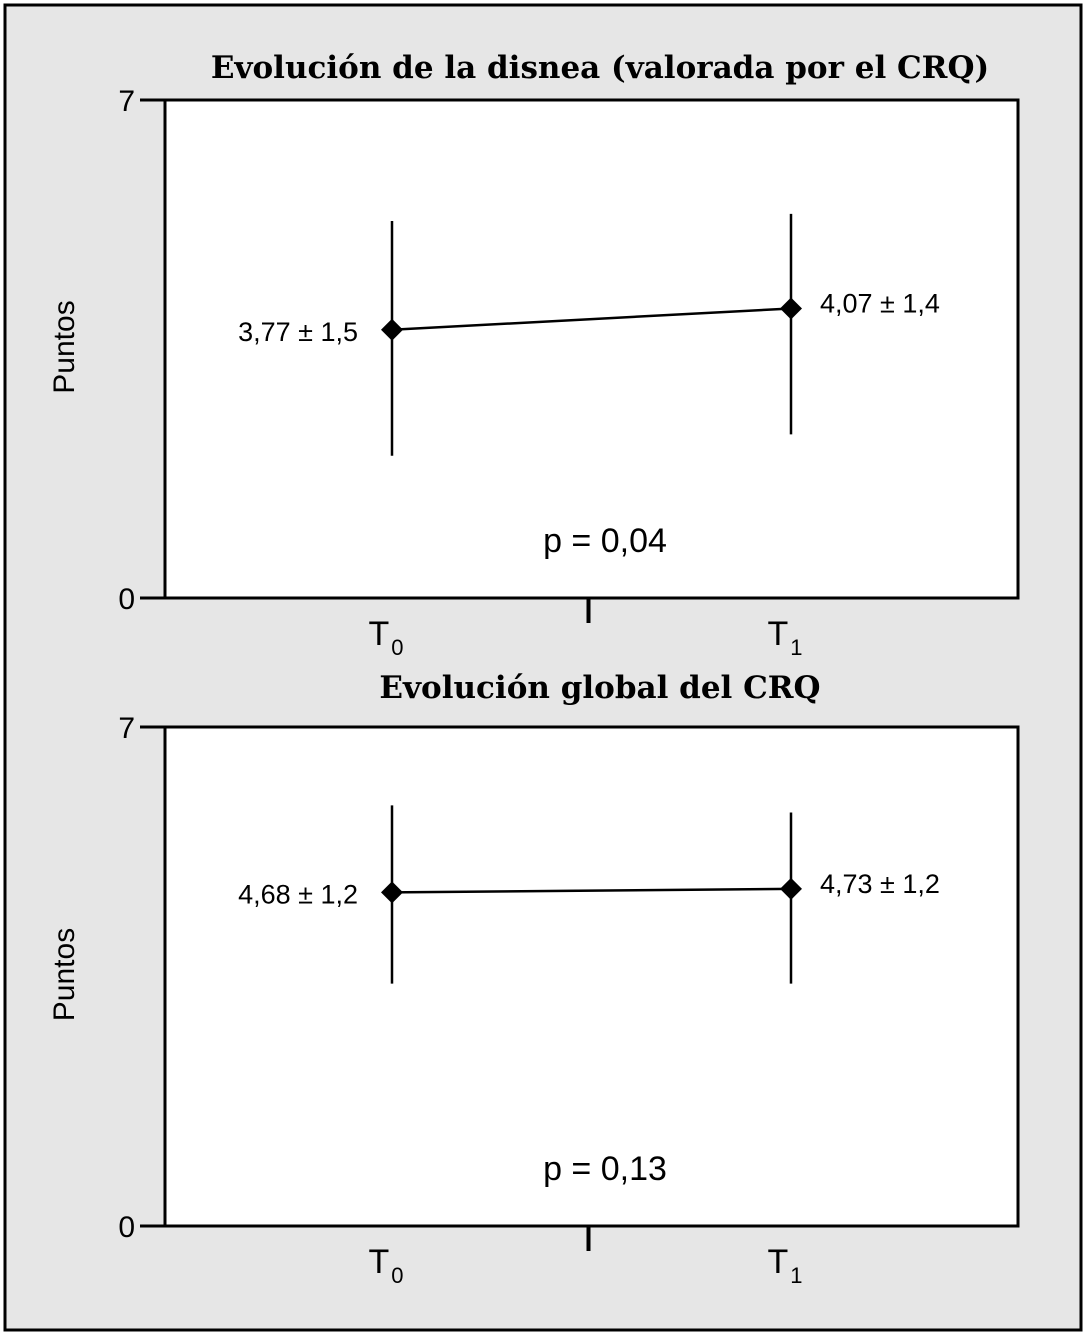 This screenshot has height=1336, width=1086. What do you see at coordinates (298, 332) in the screenshot?
I see `data-label: 3,77 ± 1,5` at bounding box center [298, 332].